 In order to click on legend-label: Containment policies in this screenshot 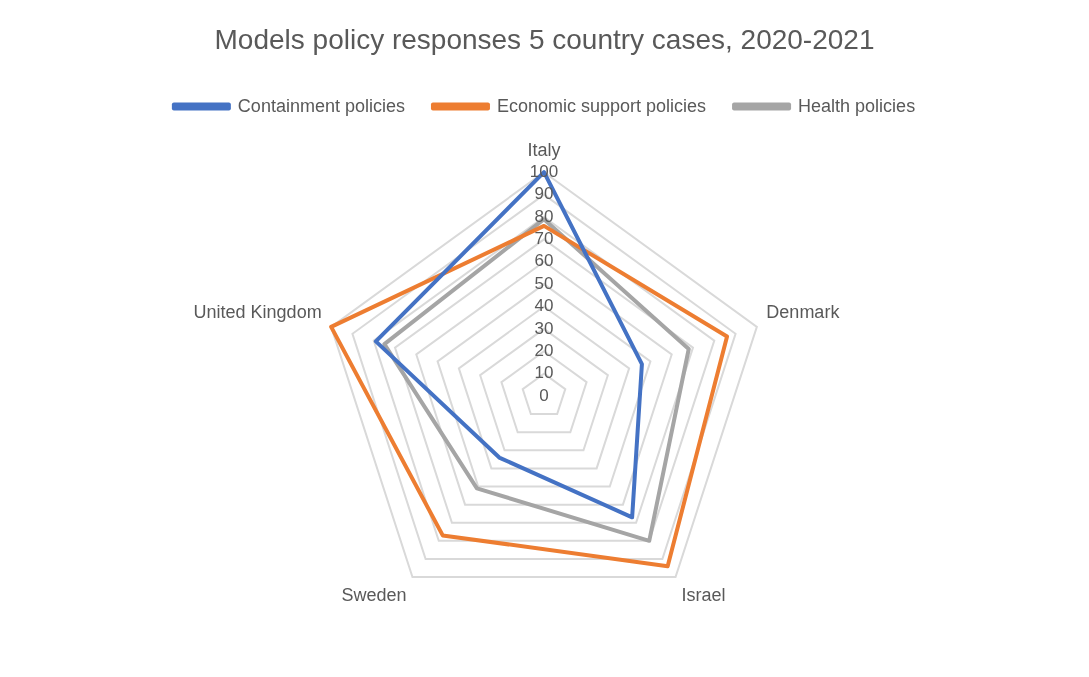, I will do `click(321, 105)`.